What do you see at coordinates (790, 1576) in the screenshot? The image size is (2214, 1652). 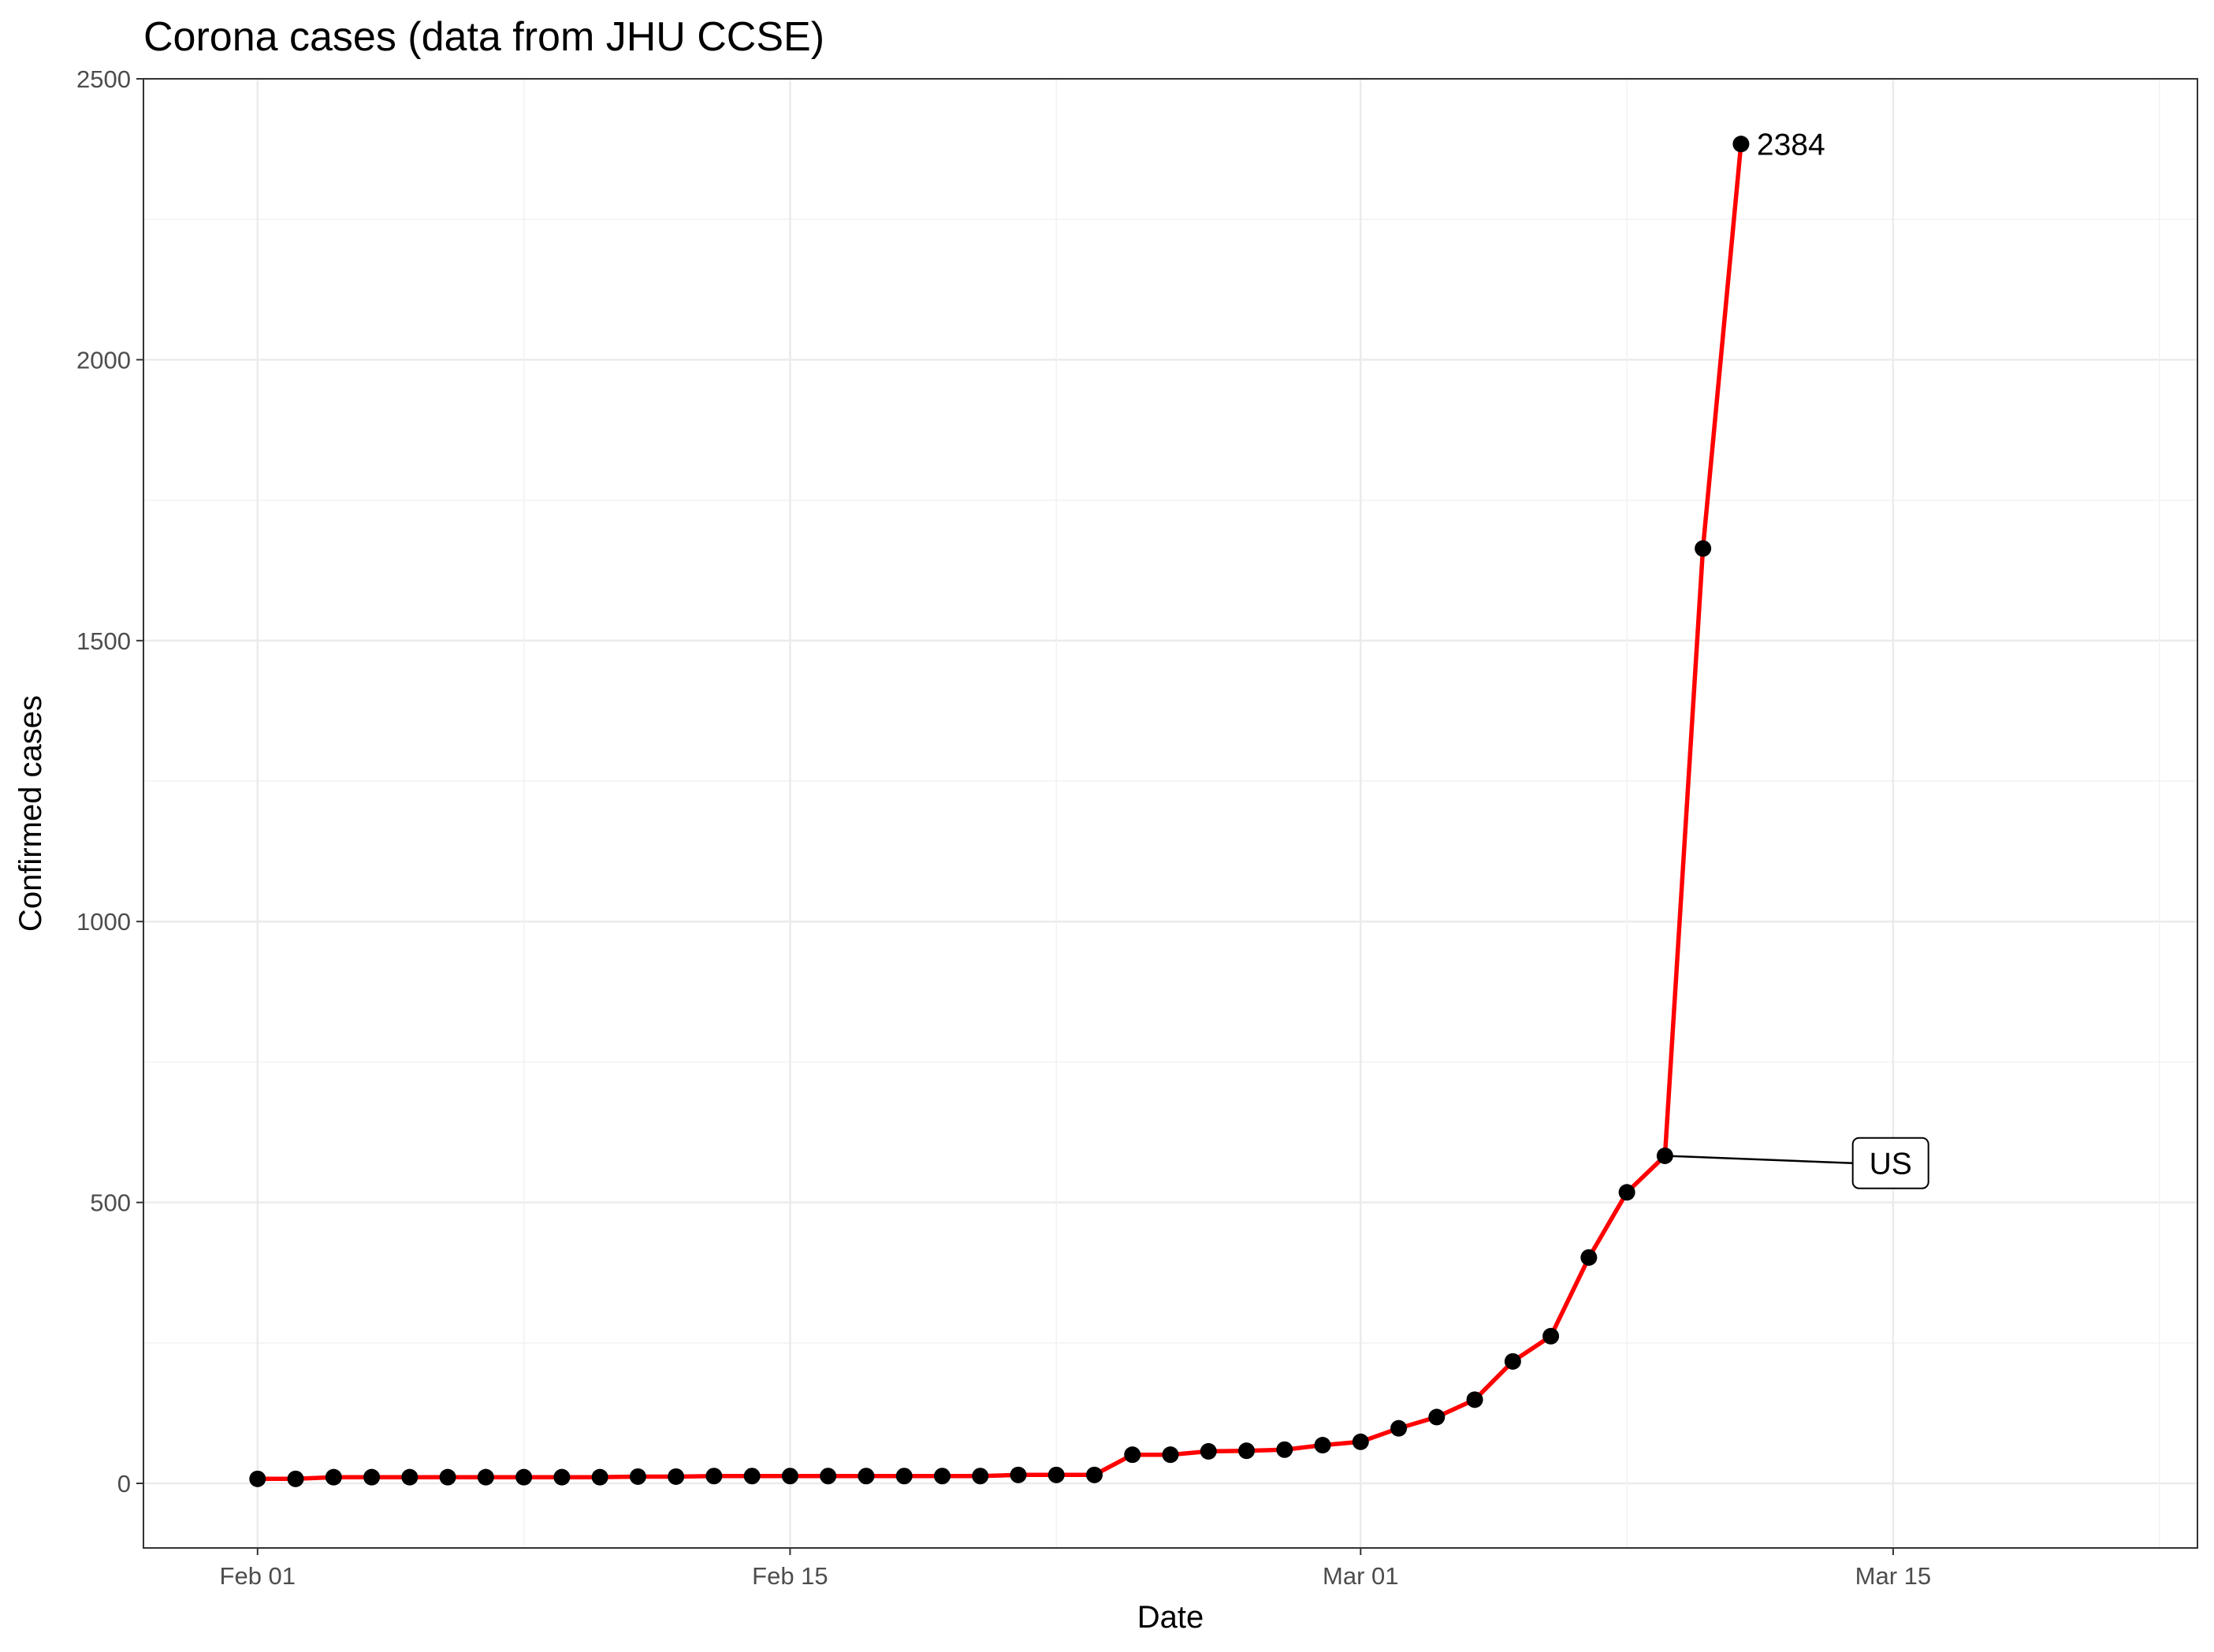 I see `x-tick-label: Feb 15` at bounding box center [790, 1576].